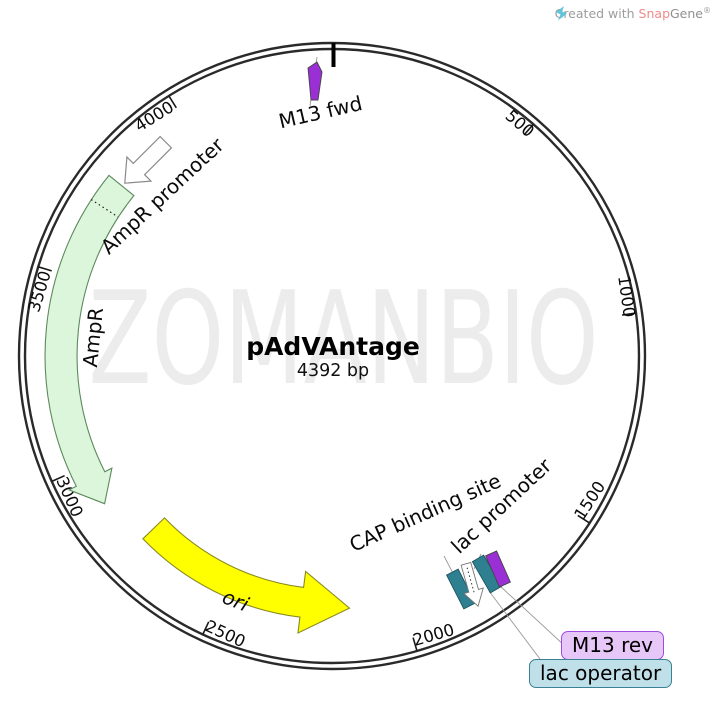 The width and height of the screenshot is (719, 704). I want to click on plasmid-title: pAdVAntage 4392 bp, so click(333, 357).